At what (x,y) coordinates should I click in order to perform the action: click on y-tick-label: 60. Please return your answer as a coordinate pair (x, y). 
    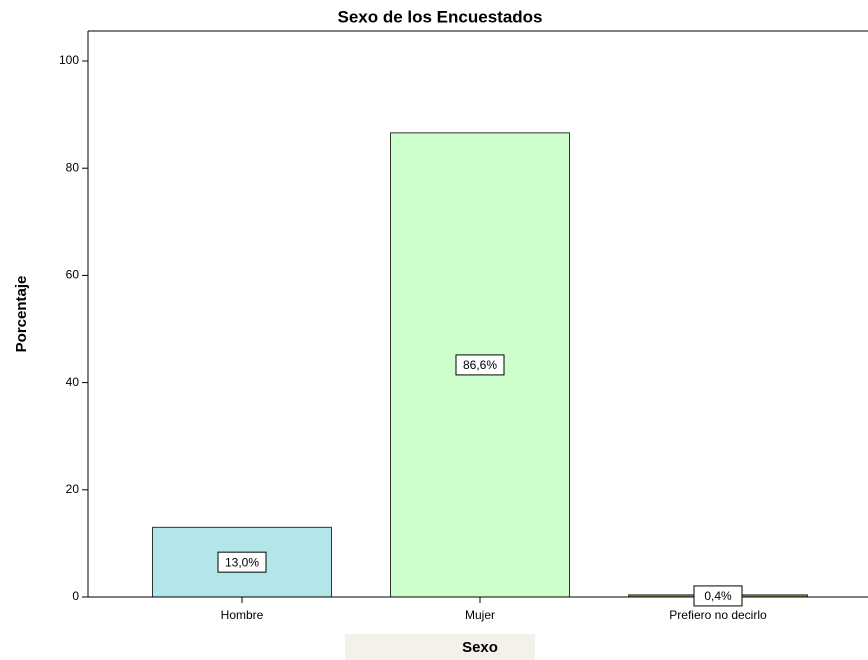
    Looking at the image, I should click on (73, 275).